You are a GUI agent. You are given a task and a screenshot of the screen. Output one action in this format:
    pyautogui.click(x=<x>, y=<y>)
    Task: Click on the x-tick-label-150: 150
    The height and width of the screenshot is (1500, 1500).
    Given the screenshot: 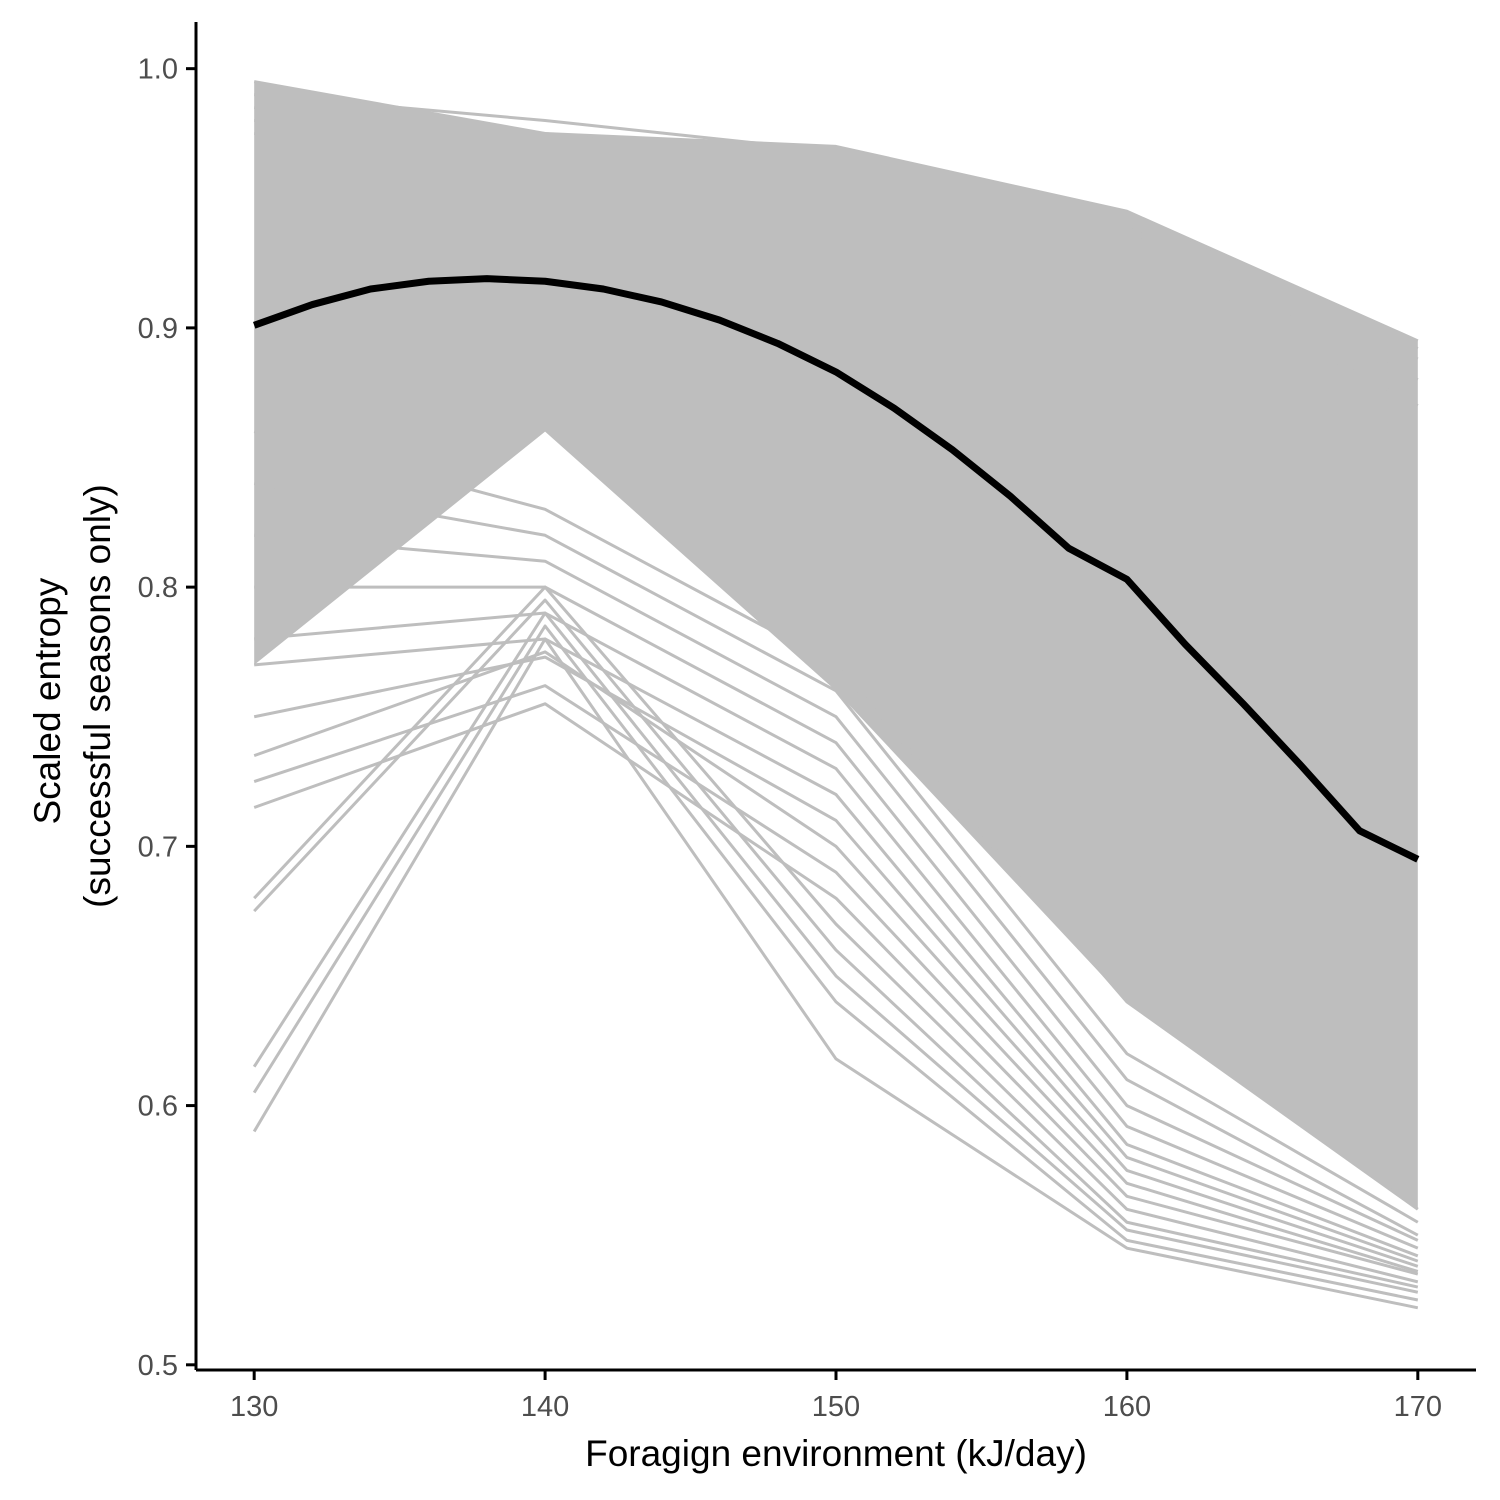 What is the action you would take?
    pyautogui.click(x=836, y=1407)
    